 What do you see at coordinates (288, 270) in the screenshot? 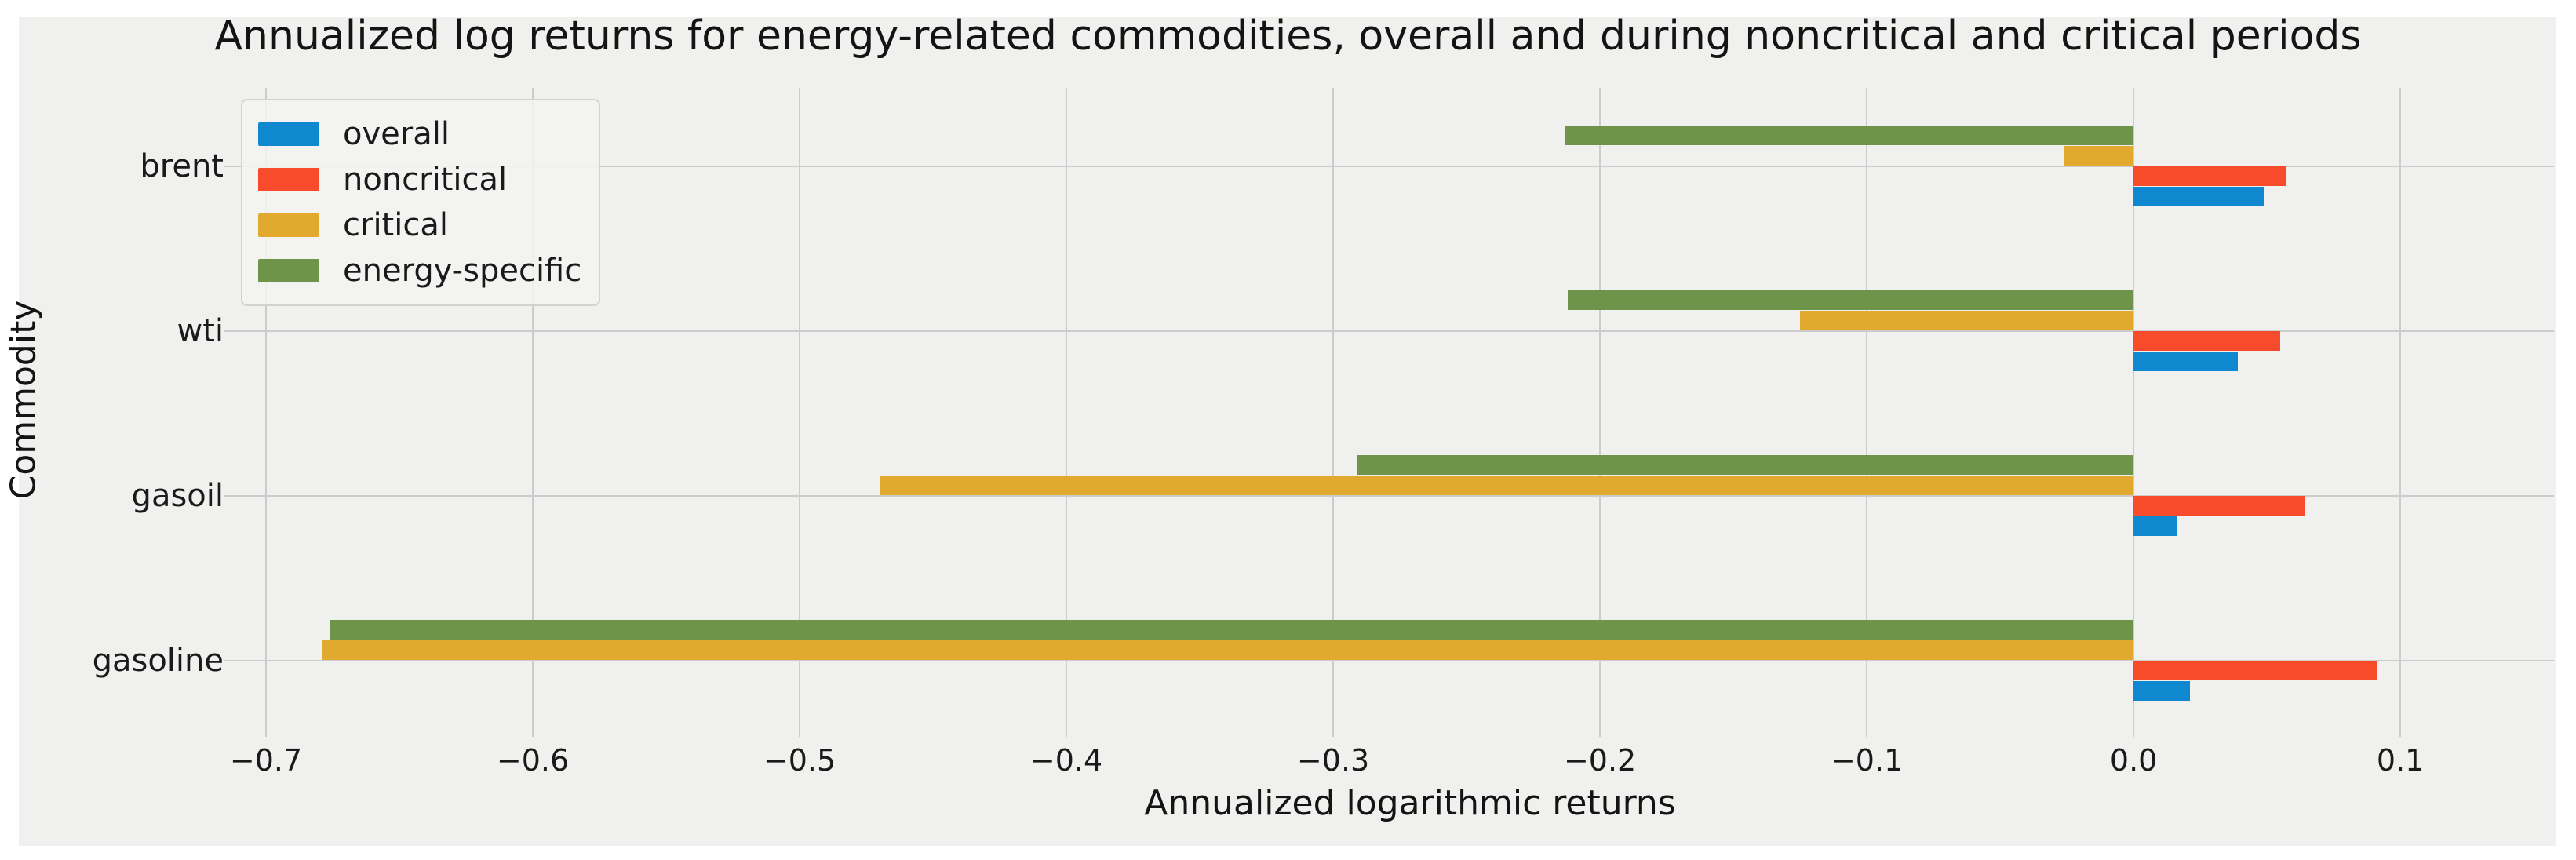
I see `legend-swatch-energy-specific` at bounding box center [288, 270].